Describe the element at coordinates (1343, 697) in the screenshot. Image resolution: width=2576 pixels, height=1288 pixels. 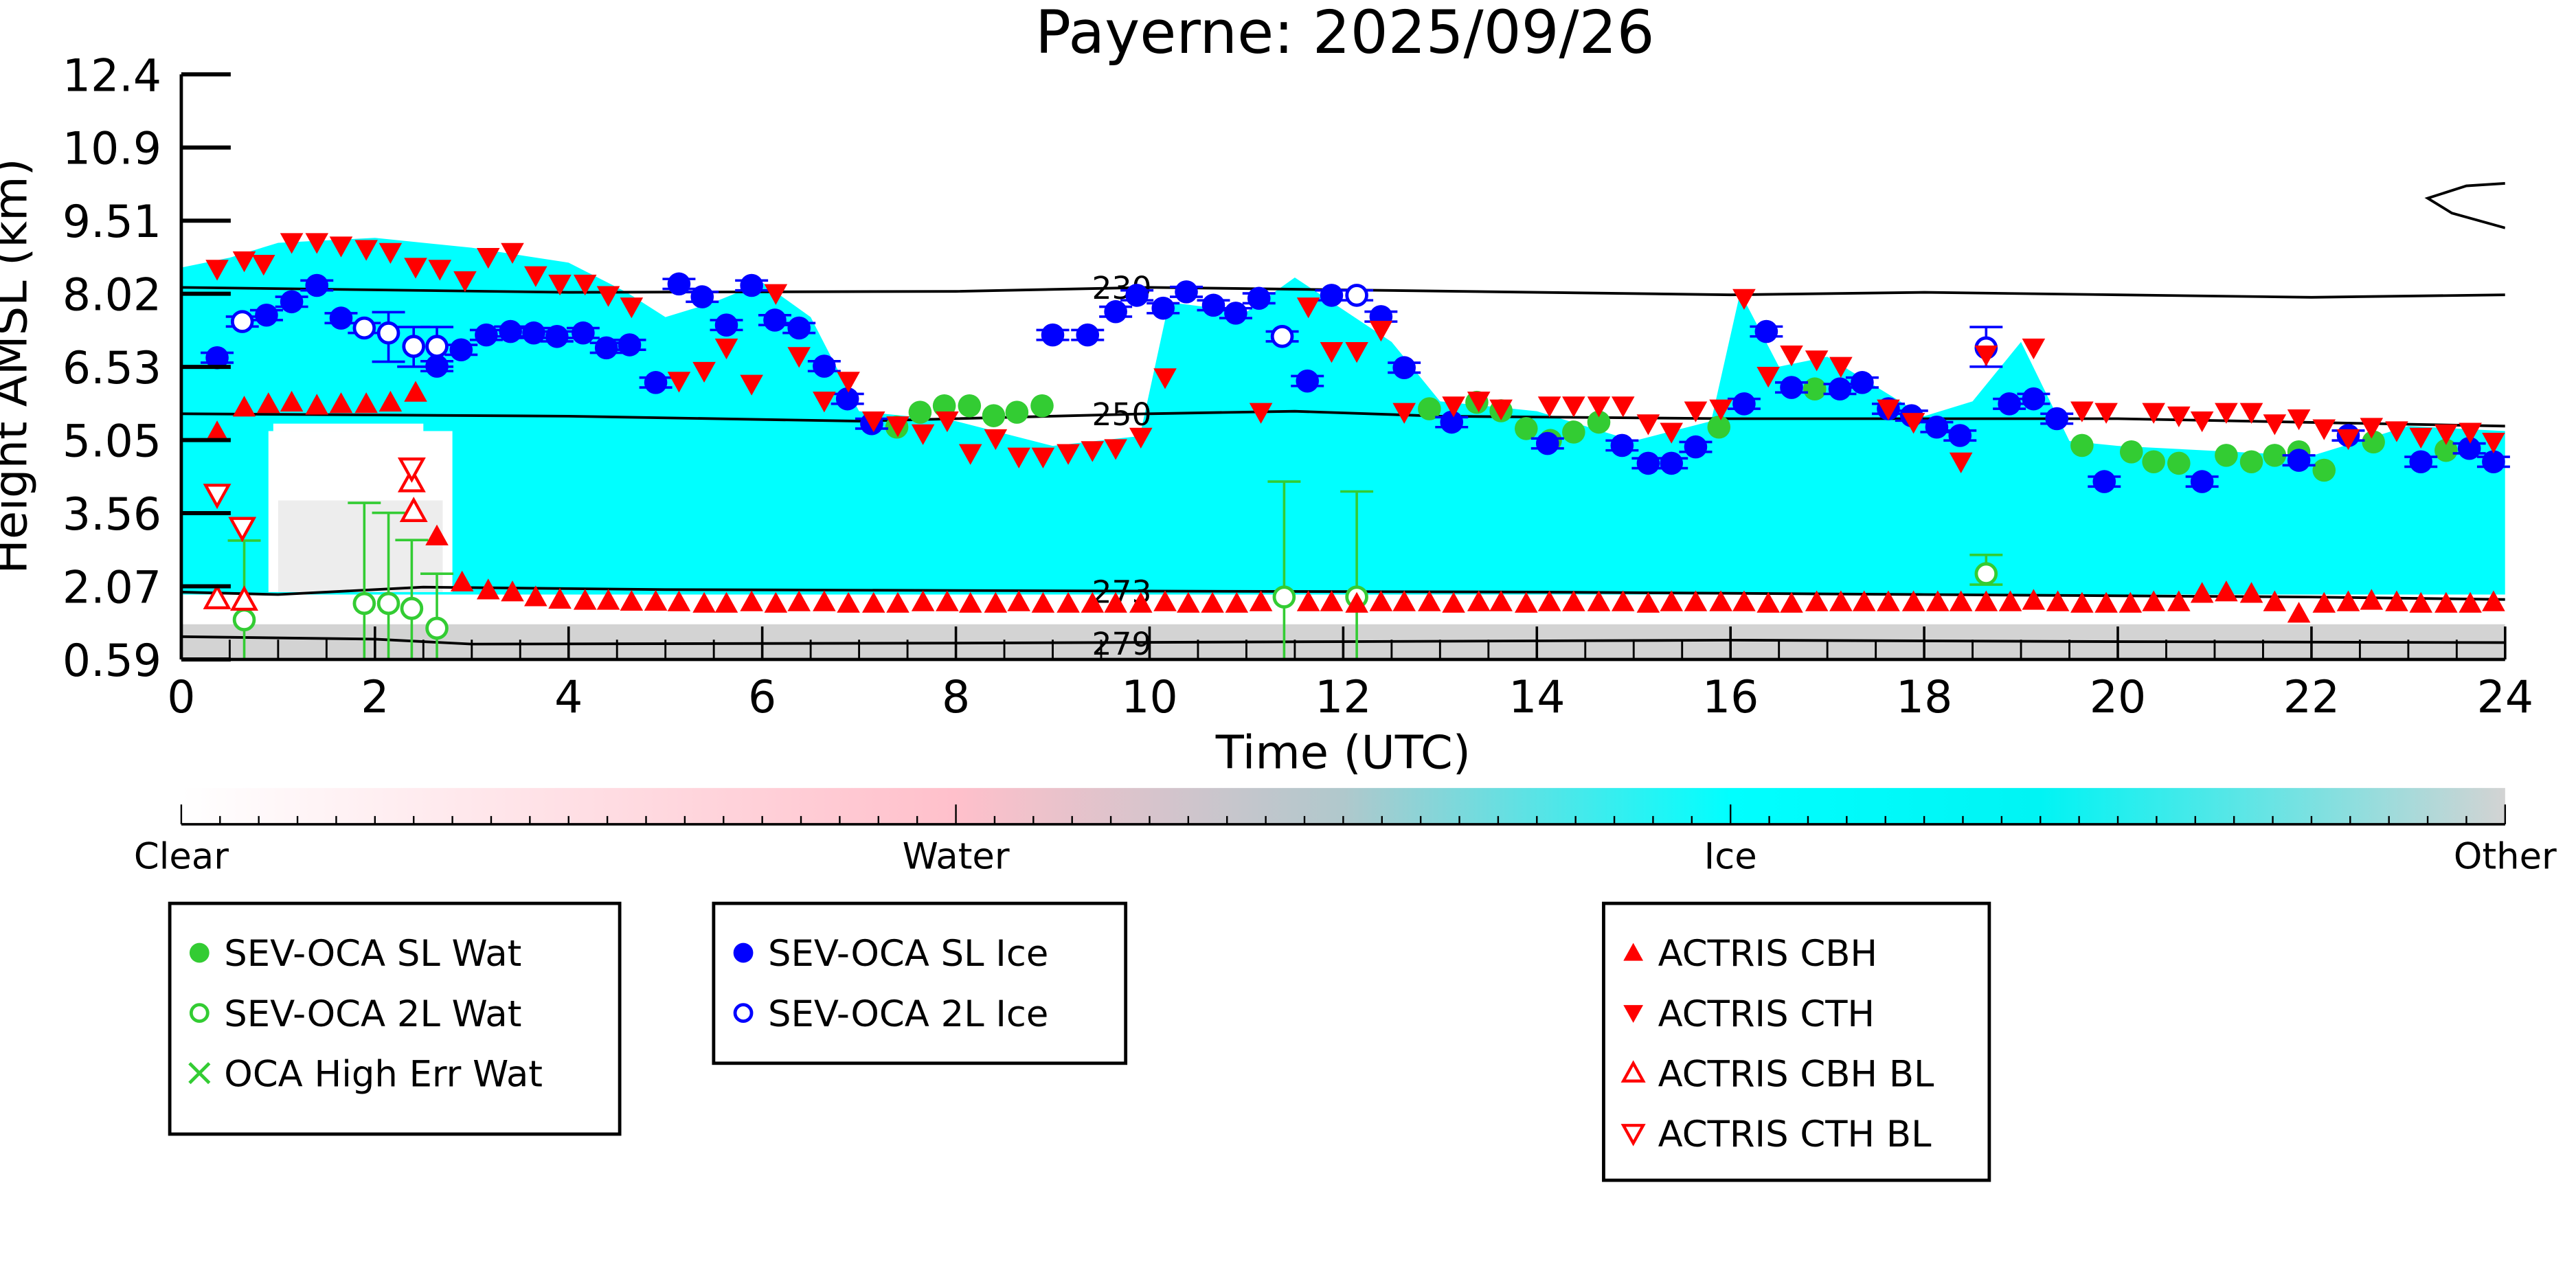
I see `x-tick-label: 12` at that location.